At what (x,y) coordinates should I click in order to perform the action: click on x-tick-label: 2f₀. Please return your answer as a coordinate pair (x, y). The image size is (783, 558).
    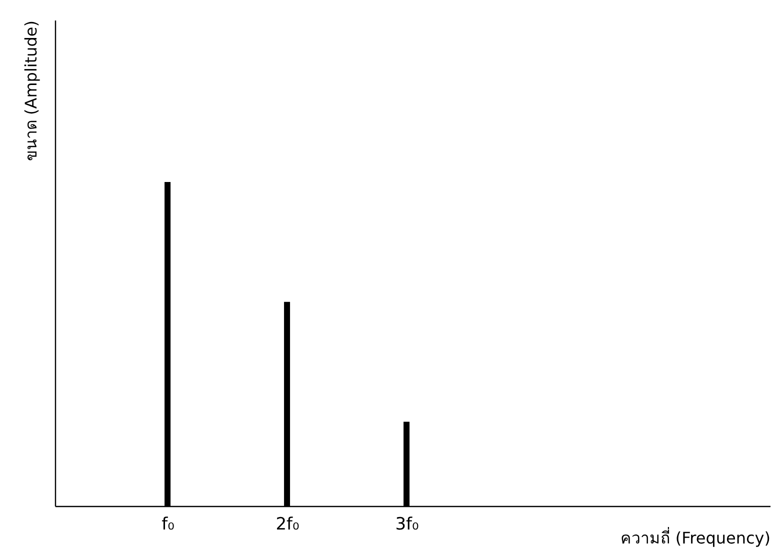
    Looking at the image, I should click on (288, 524).